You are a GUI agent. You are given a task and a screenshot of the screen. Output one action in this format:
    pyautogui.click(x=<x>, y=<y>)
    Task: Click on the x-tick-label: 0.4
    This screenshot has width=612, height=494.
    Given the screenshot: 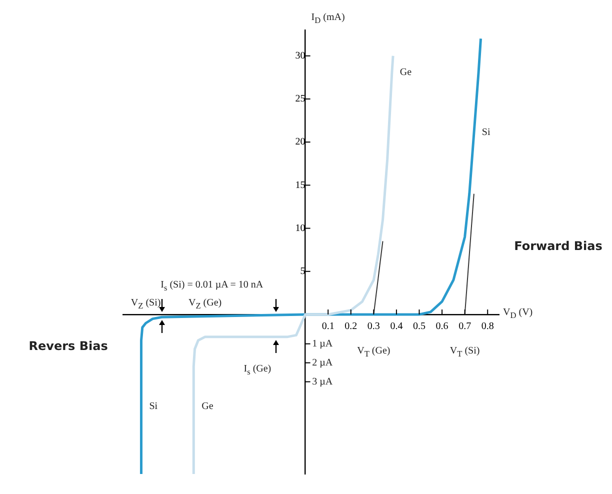 What is the action you would take?
    pyautogui.click(x=396, y=326)
    